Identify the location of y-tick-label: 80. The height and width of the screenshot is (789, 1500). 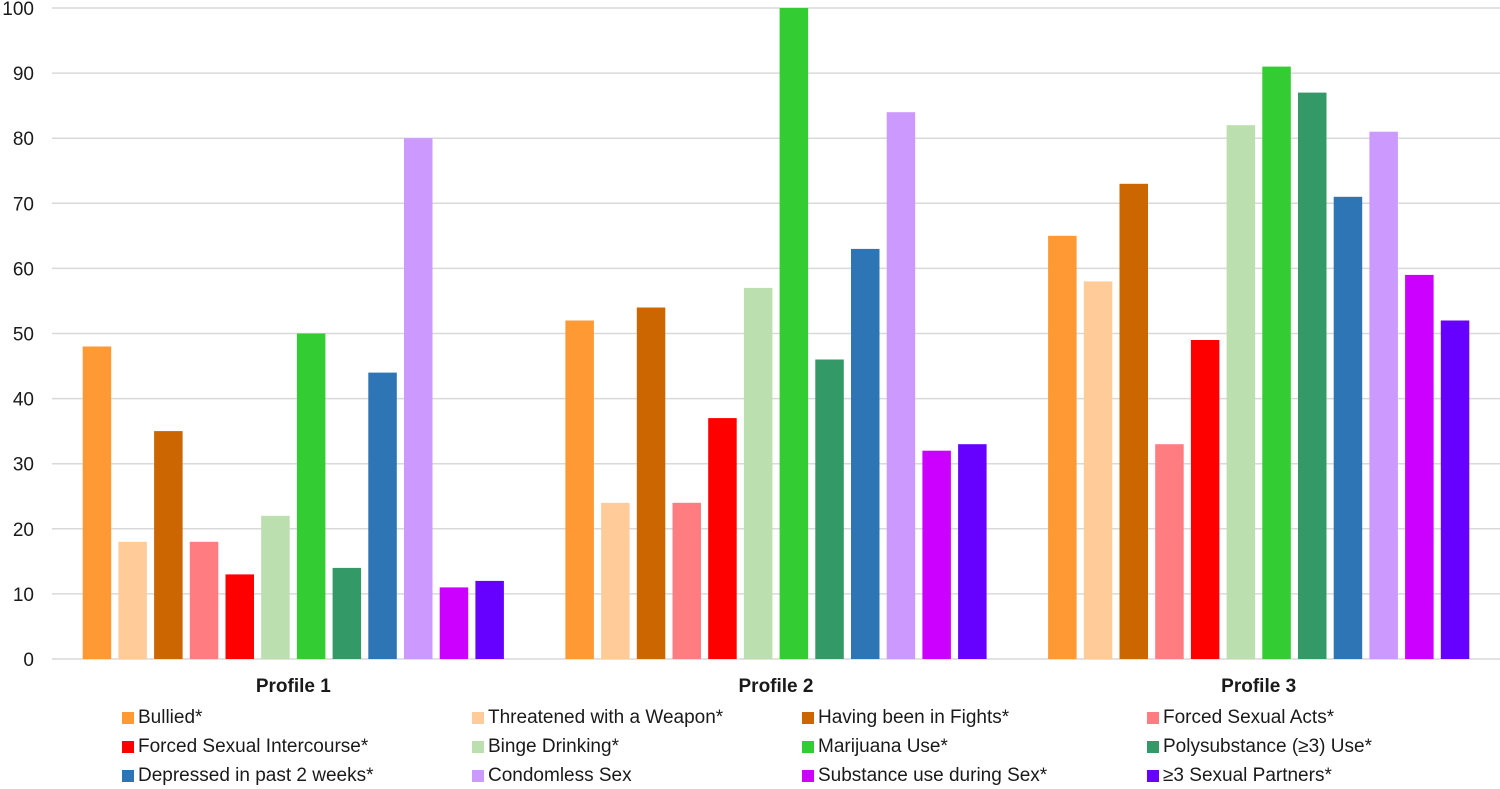
(23, 139).